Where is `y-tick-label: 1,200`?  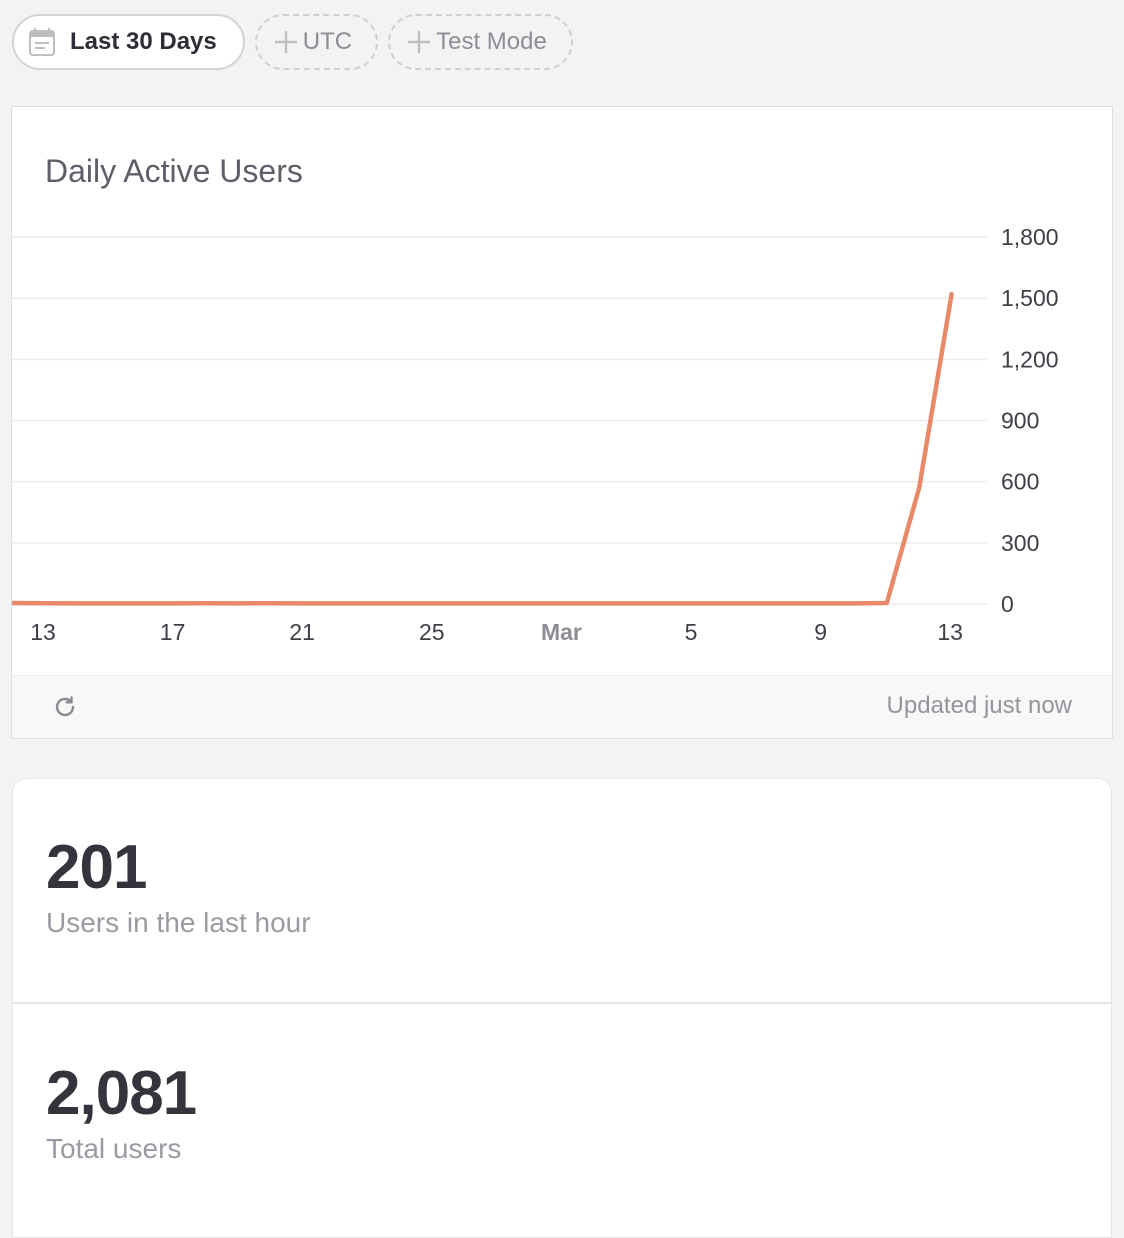 y-tick-label: 1,200 is located at coordinates (1030, 359).